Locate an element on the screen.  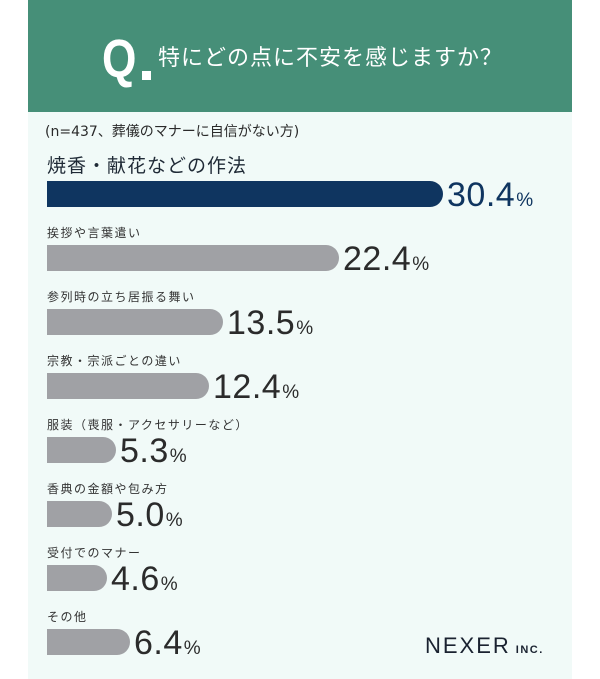
bar-value-number: 5.0 is located at coordinates (140, 515).